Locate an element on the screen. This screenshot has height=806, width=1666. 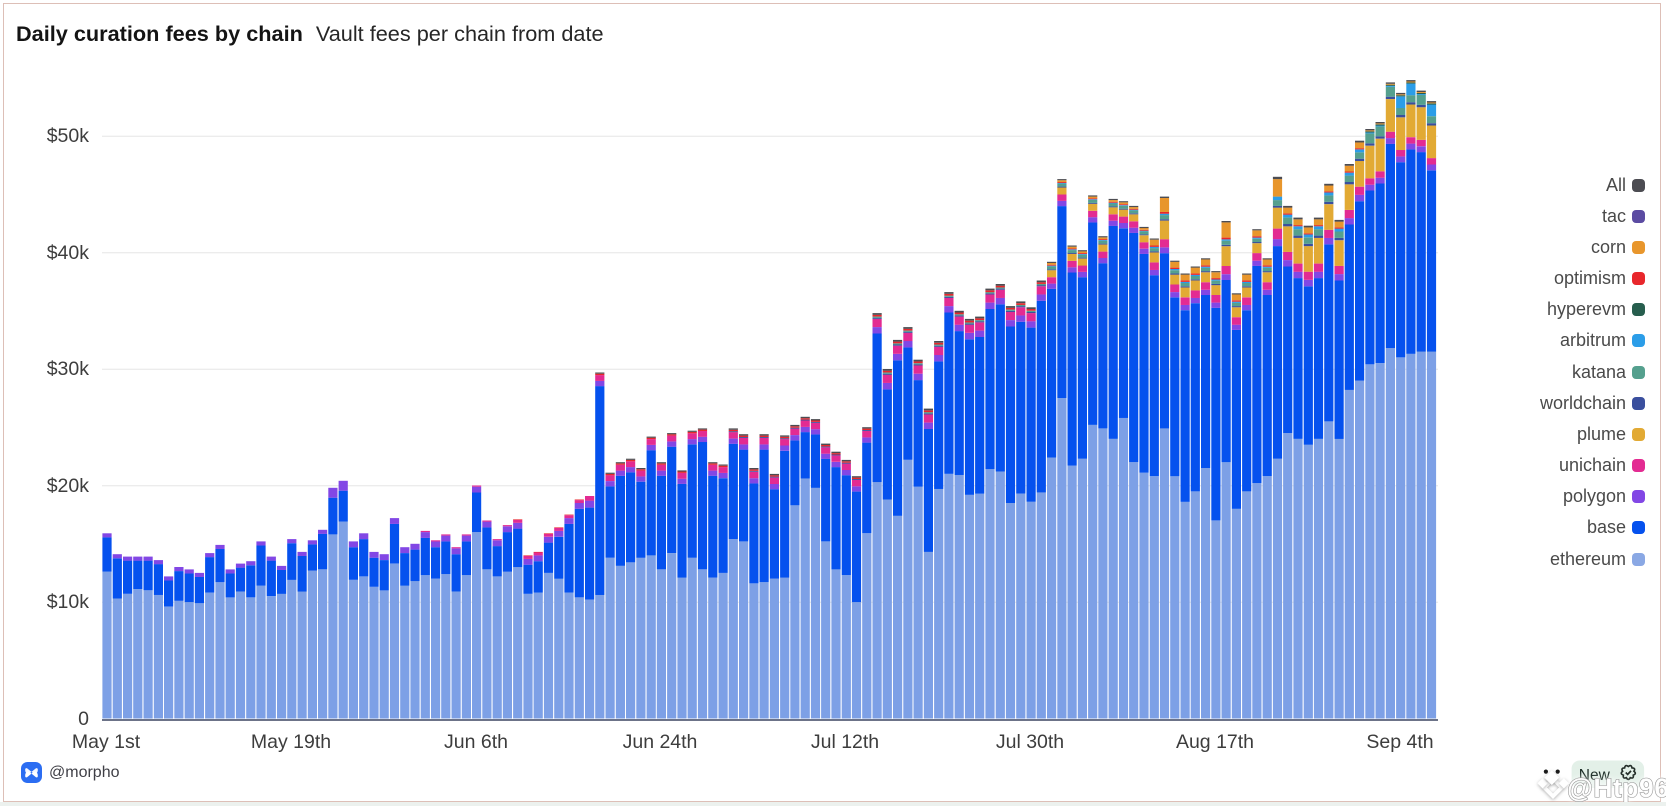
svg-text: New is located at coordinates (1595, 775).